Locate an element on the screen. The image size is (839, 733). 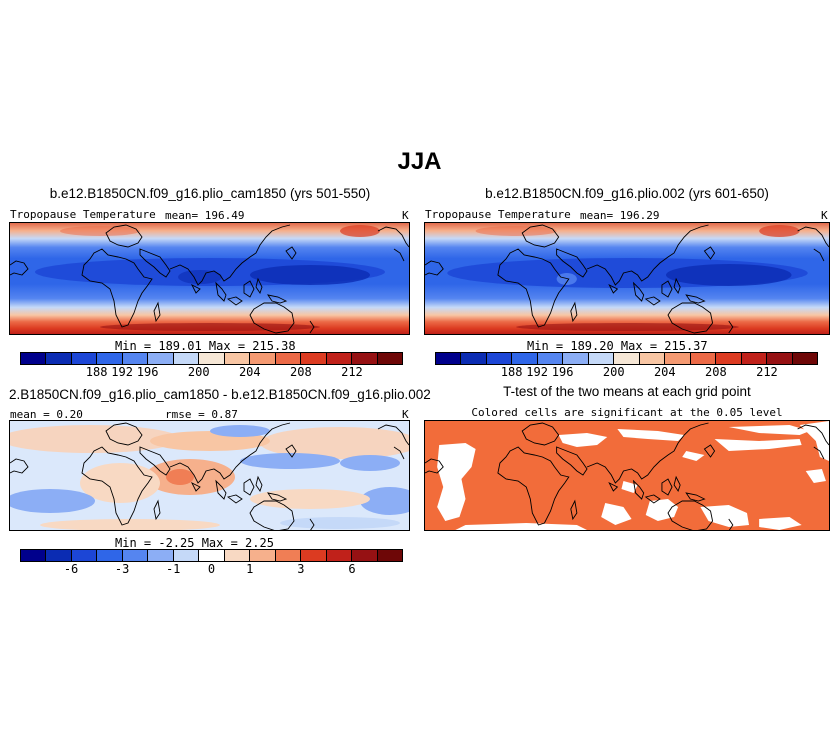
colorbar-tick: -6 is located at coordinates (71, 569).